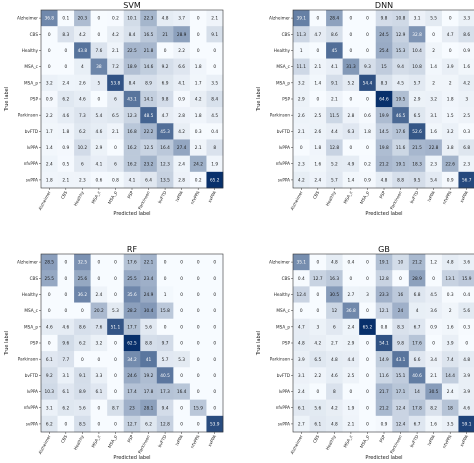 This screenshot has height=463, width=474. Describe the element at coordinates (296, 444) in the screenshot. I see `x-tick-label: Alzheimer` at that location.